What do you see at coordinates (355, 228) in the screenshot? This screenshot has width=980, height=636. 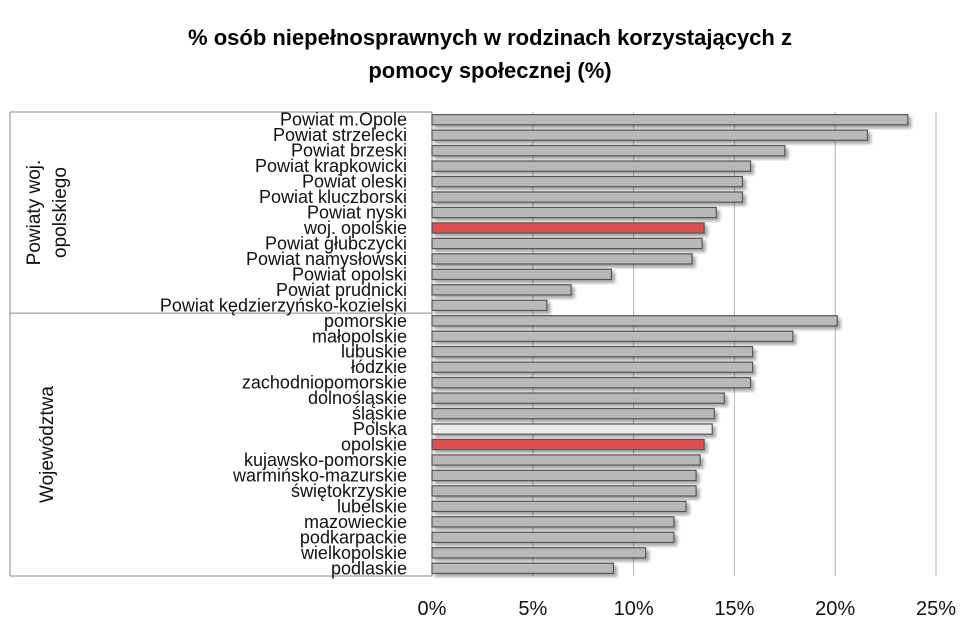 I see `category-label: woj. opolskie` at bounding box center [355, 228].